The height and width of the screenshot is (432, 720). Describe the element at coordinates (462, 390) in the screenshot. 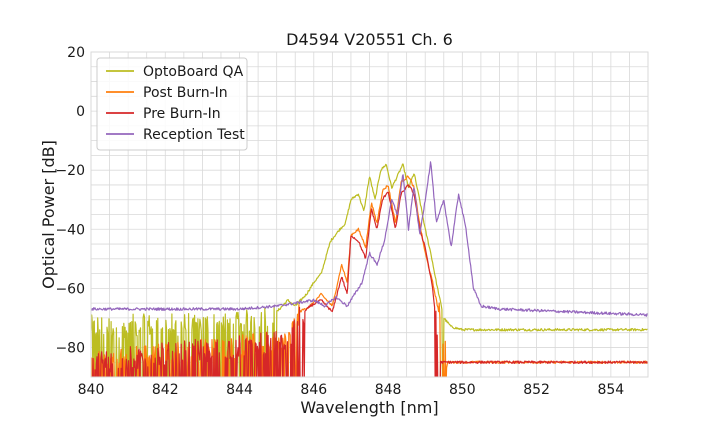

I see `x-tick-label: 850` at that location.